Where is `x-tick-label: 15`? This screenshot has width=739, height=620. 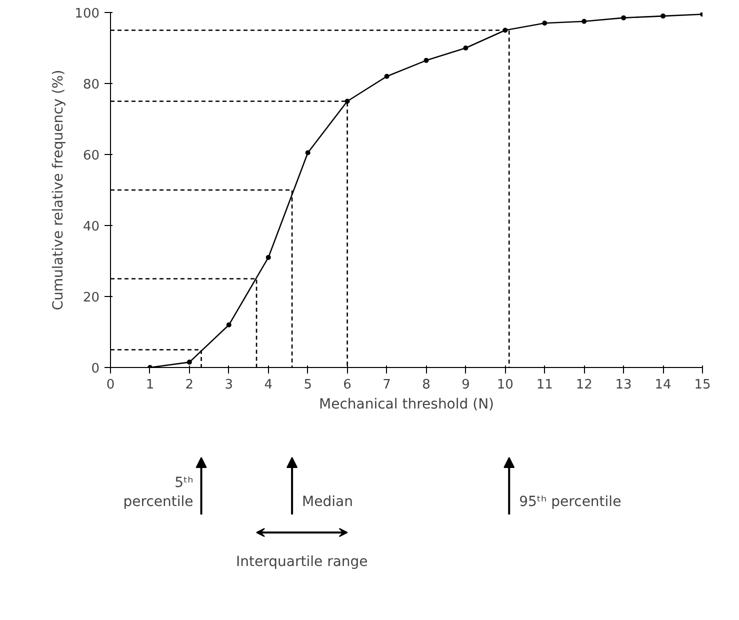 x-tick-label: 15 is located at coordinates (702, 385).